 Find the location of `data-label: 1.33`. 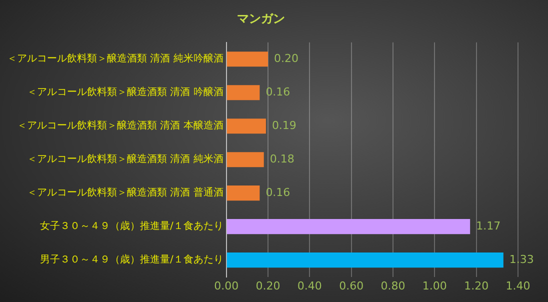

data-label: 1.33 is located at coordinates (521, 259).